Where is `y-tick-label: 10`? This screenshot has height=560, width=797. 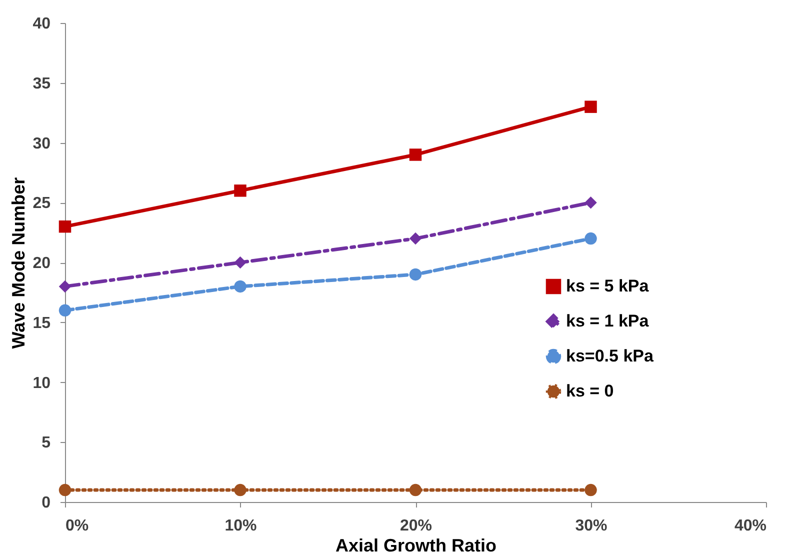 y-tick-label: 10 is located at coordinates (41, 383).